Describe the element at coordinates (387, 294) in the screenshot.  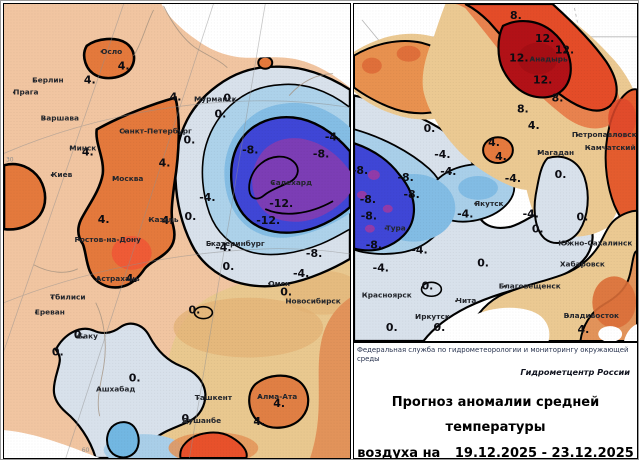
I see `city-label: Красноярск` at that location.